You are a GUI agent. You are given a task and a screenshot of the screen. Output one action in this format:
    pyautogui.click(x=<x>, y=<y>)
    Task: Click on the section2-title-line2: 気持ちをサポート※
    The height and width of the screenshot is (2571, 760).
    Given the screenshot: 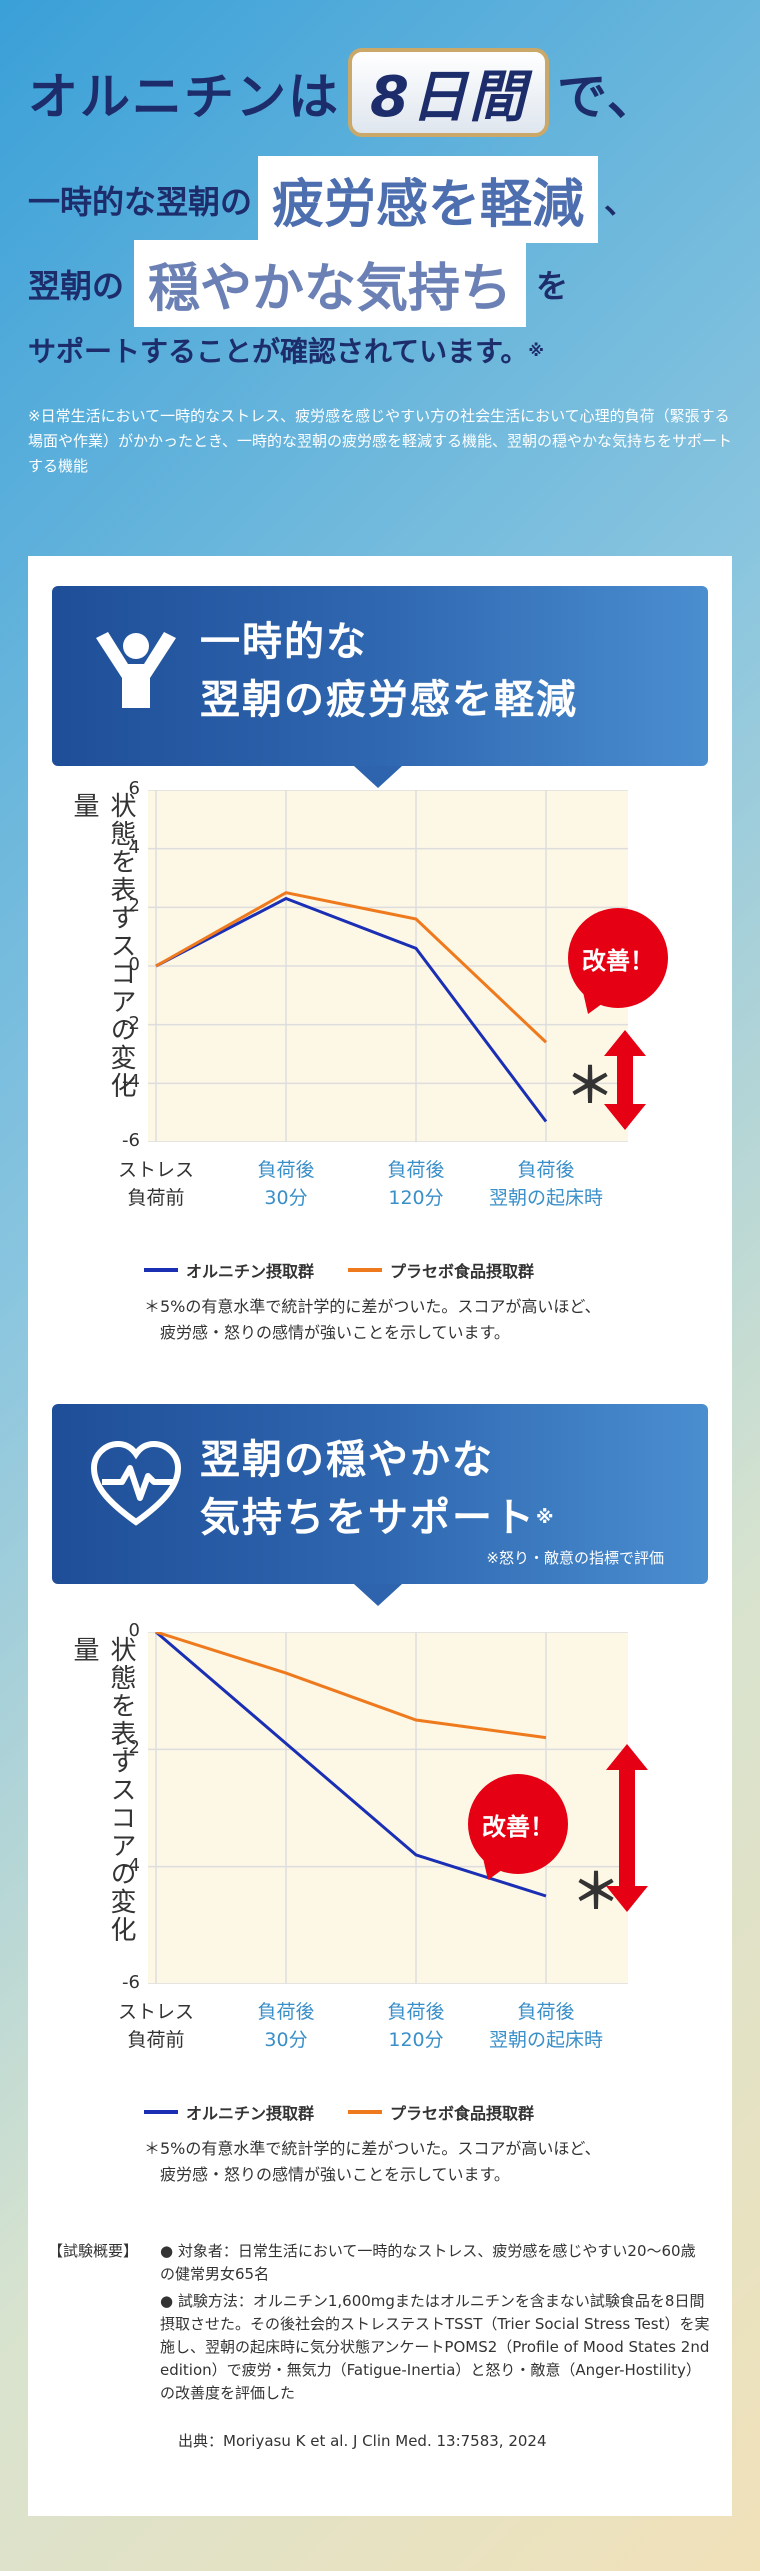 What is the action you would take?
    pyautogui.click(x=378, y=1518)
    